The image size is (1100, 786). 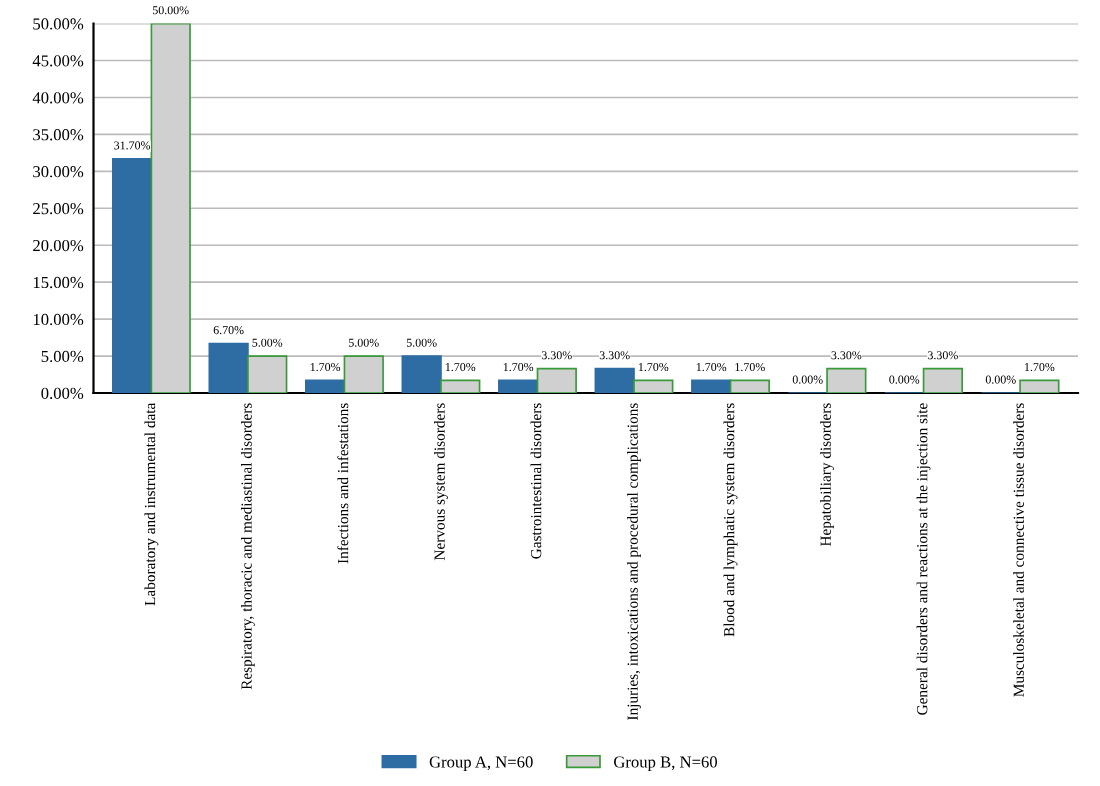 I want to click on y-tick-label: 25.00%, so click(x=58, y=208).